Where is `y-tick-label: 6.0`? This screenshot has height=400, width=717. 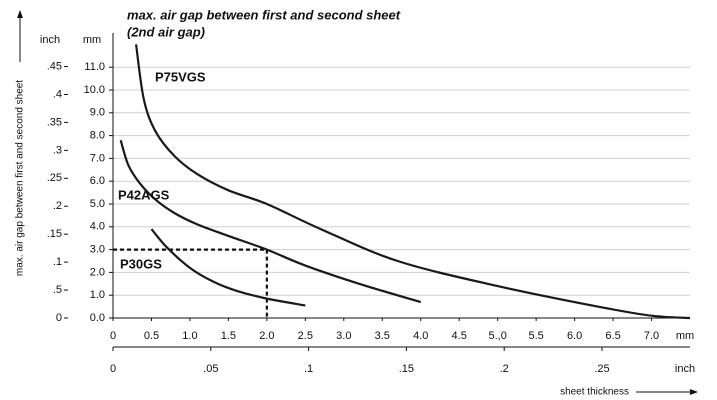
y-tick-label: 6.0 is located at coordinates (97, 181).